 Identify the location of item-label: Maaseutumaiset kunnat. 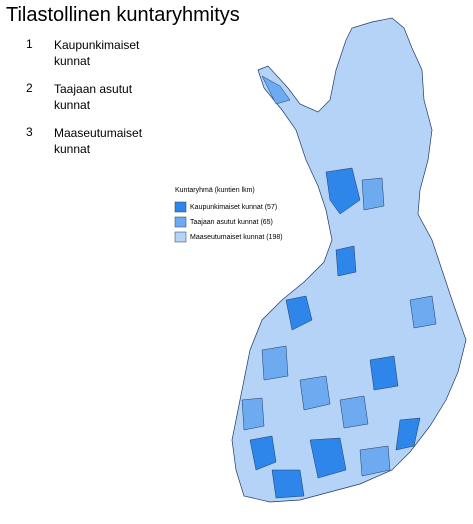
(98, 141).